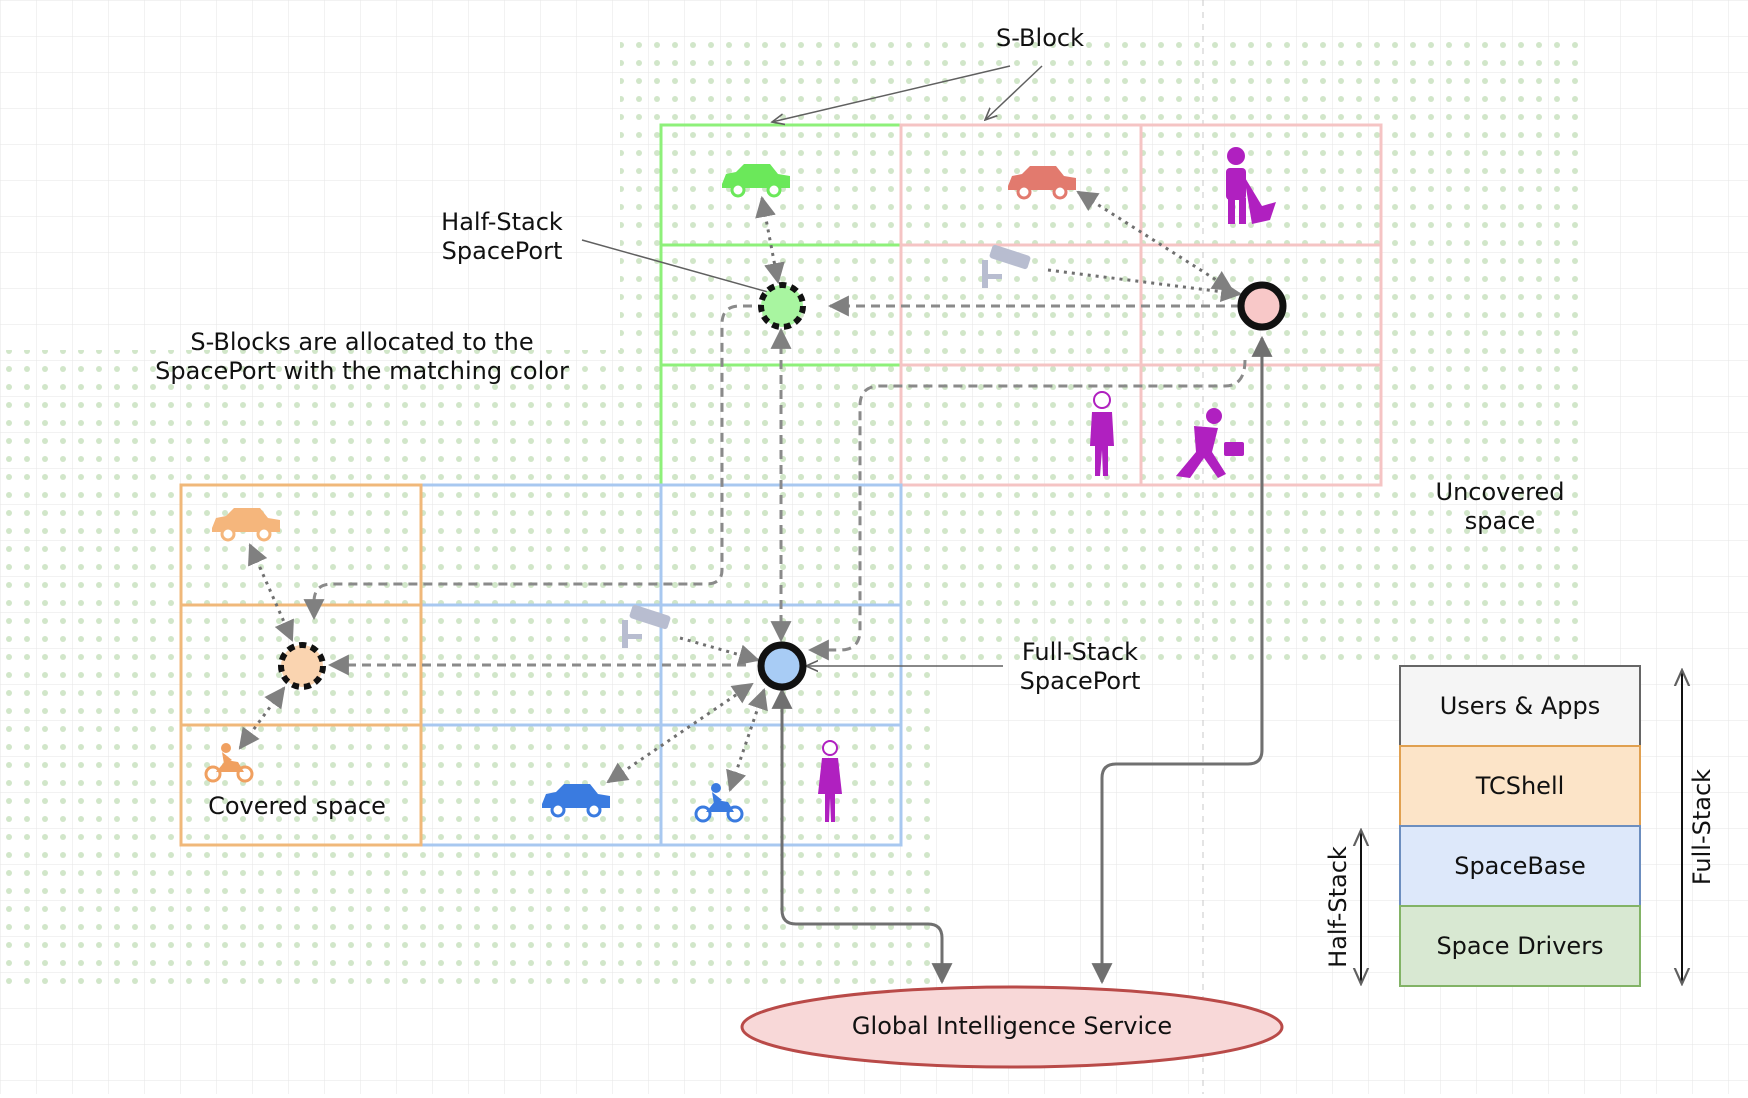 The width and height of the screenshot is (1748, 1098). Describe the element at coordinates (1210, 443) in the screenshot. I see `running-person-icon` at that location.